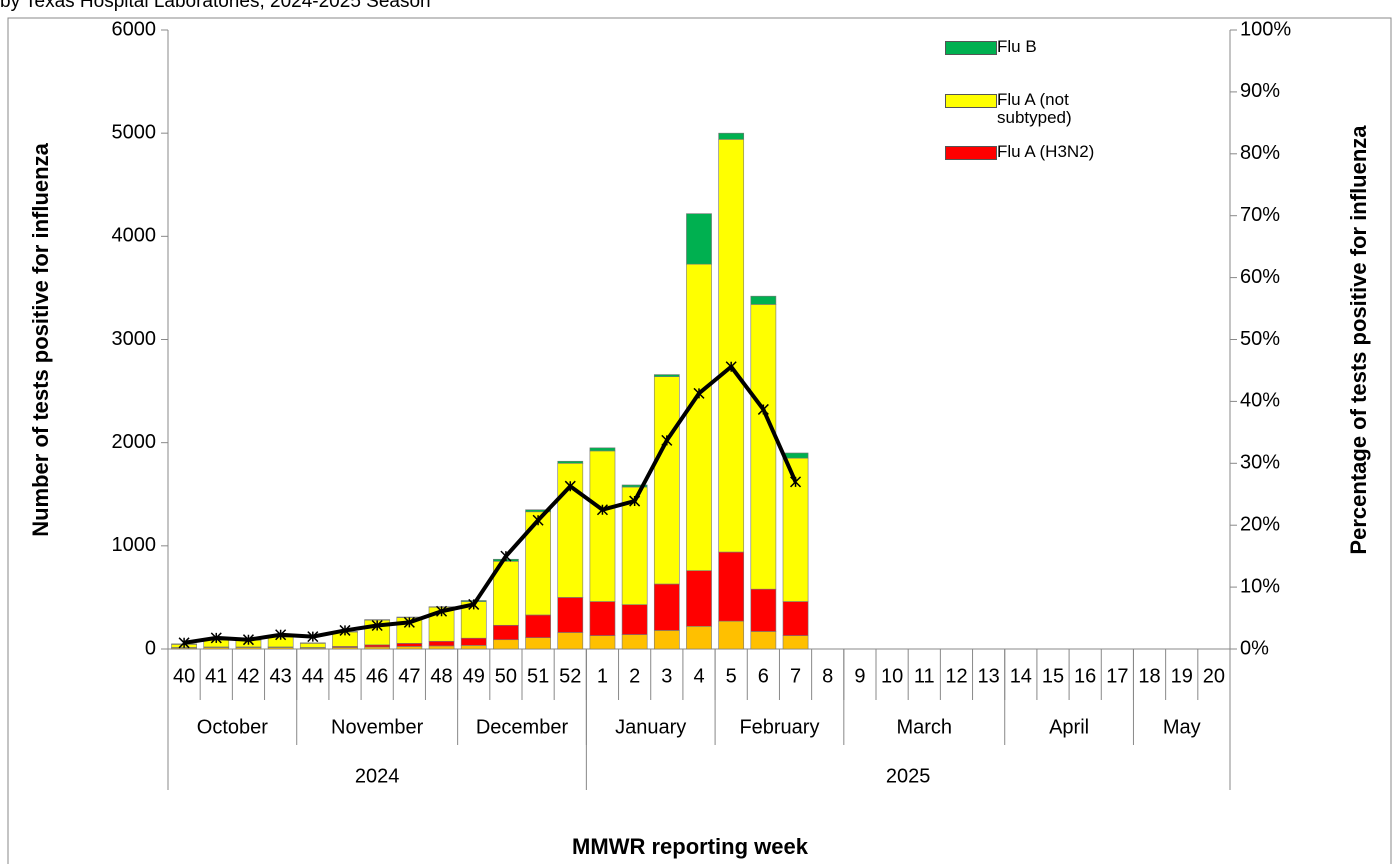 The image size is (1393, 864). What do you see at coordinates (134, 339) in the screenshot?
I see `y-tick-label: 3000` at bounding box center [134, 339].